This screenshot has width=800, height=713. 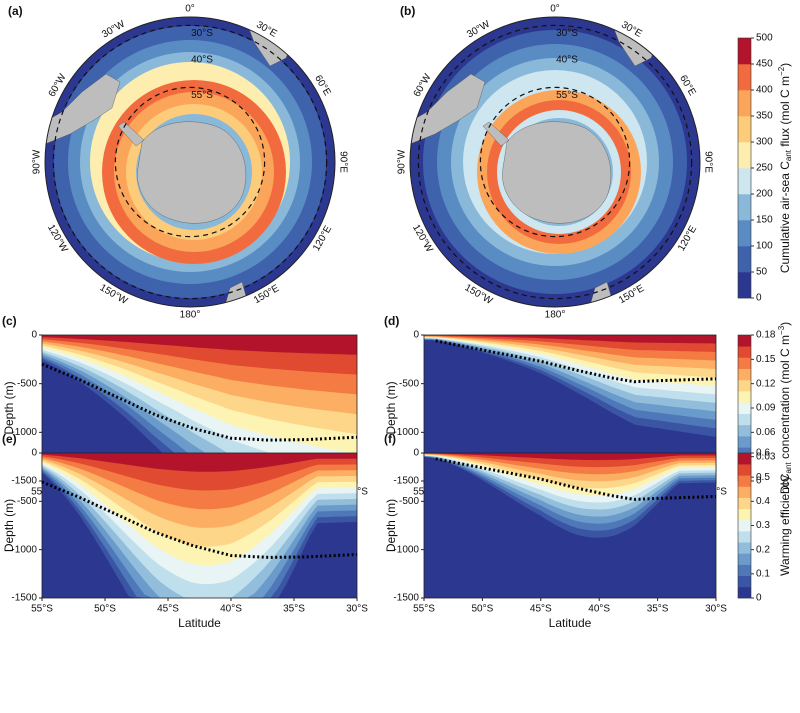 What do you see at coordinates (763, 477) in the screenshot?
I see `colorbar-tick-label: 0.5` at bounding box center [763, 477].